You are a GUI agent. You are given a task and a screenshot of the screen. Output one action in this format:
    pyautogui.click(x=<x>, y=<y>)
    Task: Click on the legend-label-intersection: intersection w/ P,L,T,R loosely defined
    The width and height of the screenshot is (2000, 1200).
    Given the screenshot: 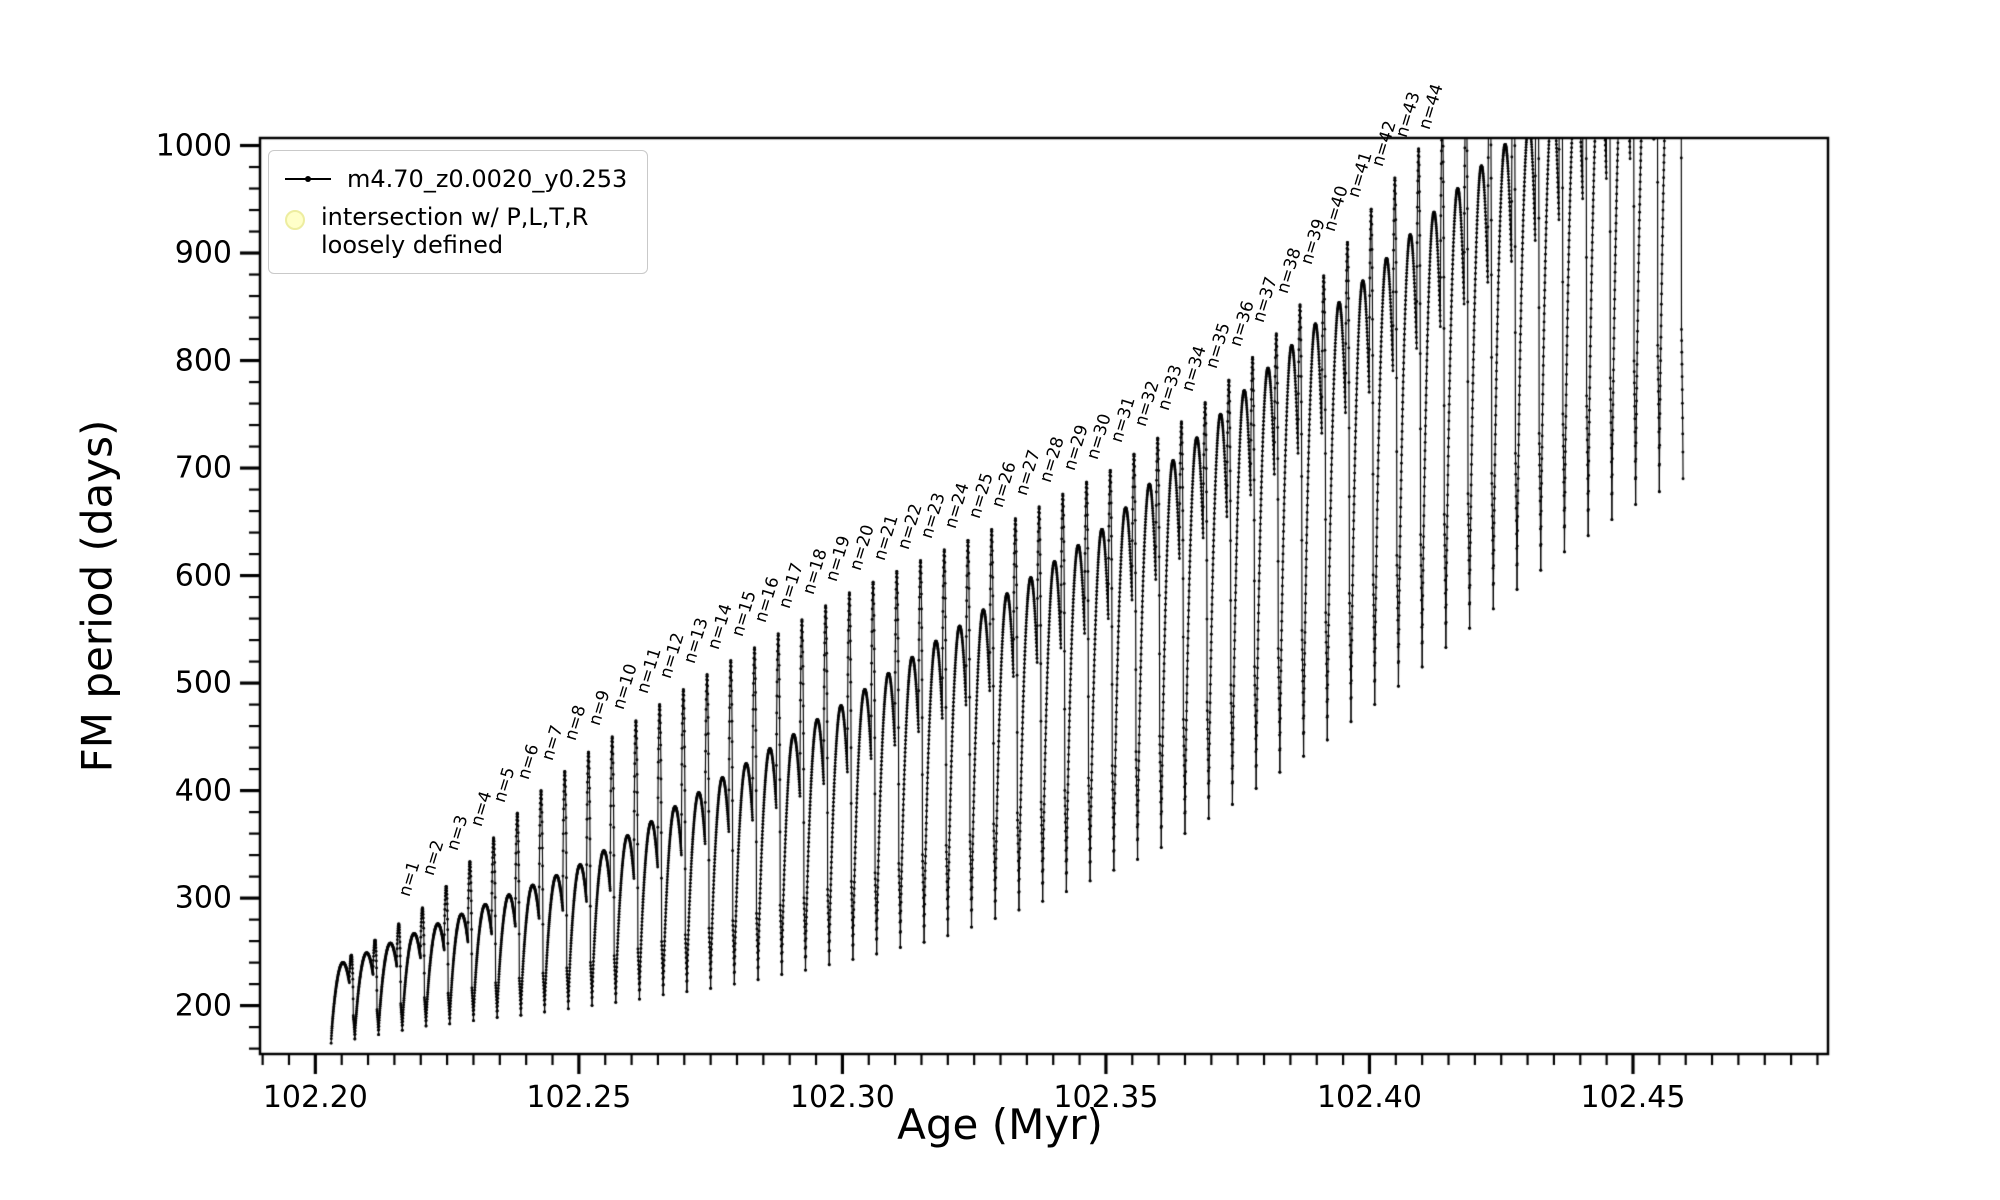 What is the action you would take?
    pyautogui.click(x=454, y=231)
    